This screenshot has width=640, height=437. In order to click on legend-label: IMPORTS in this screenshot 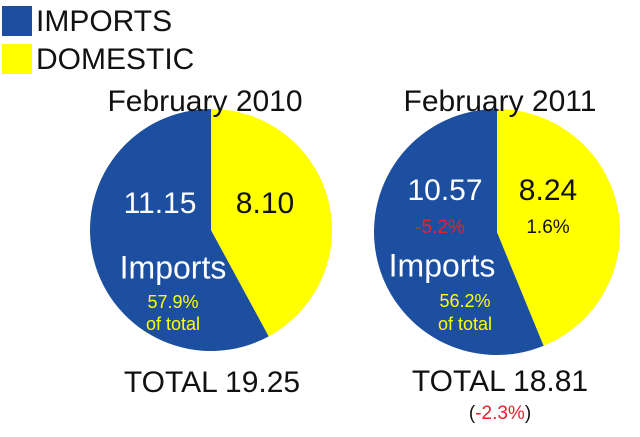, I will do `click(104, 21)`.